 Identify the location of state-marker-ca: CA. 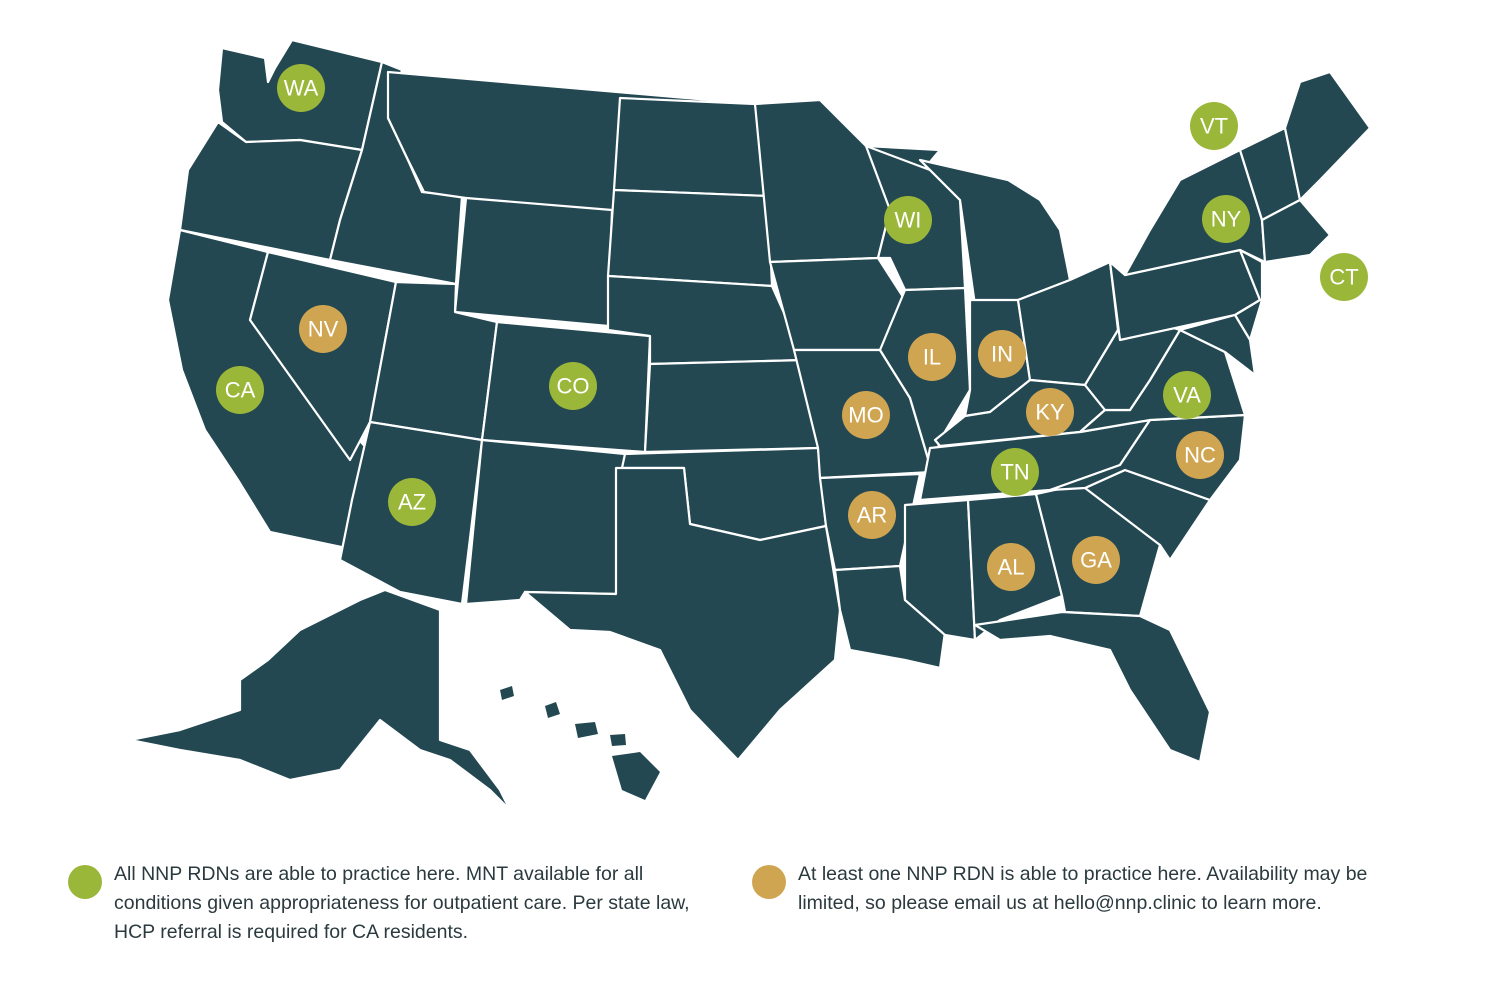
(240, 390).